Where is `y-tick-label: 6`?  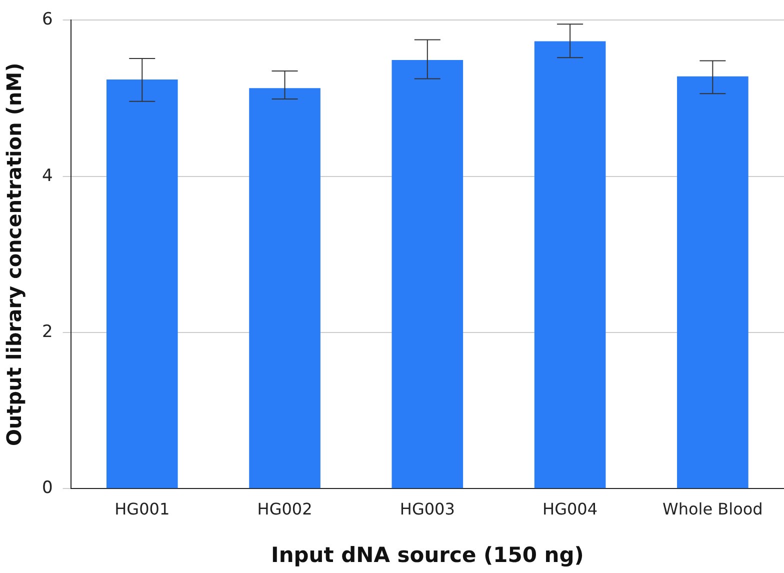
y-tick-label: 6 is located at coordinates (47, 20).